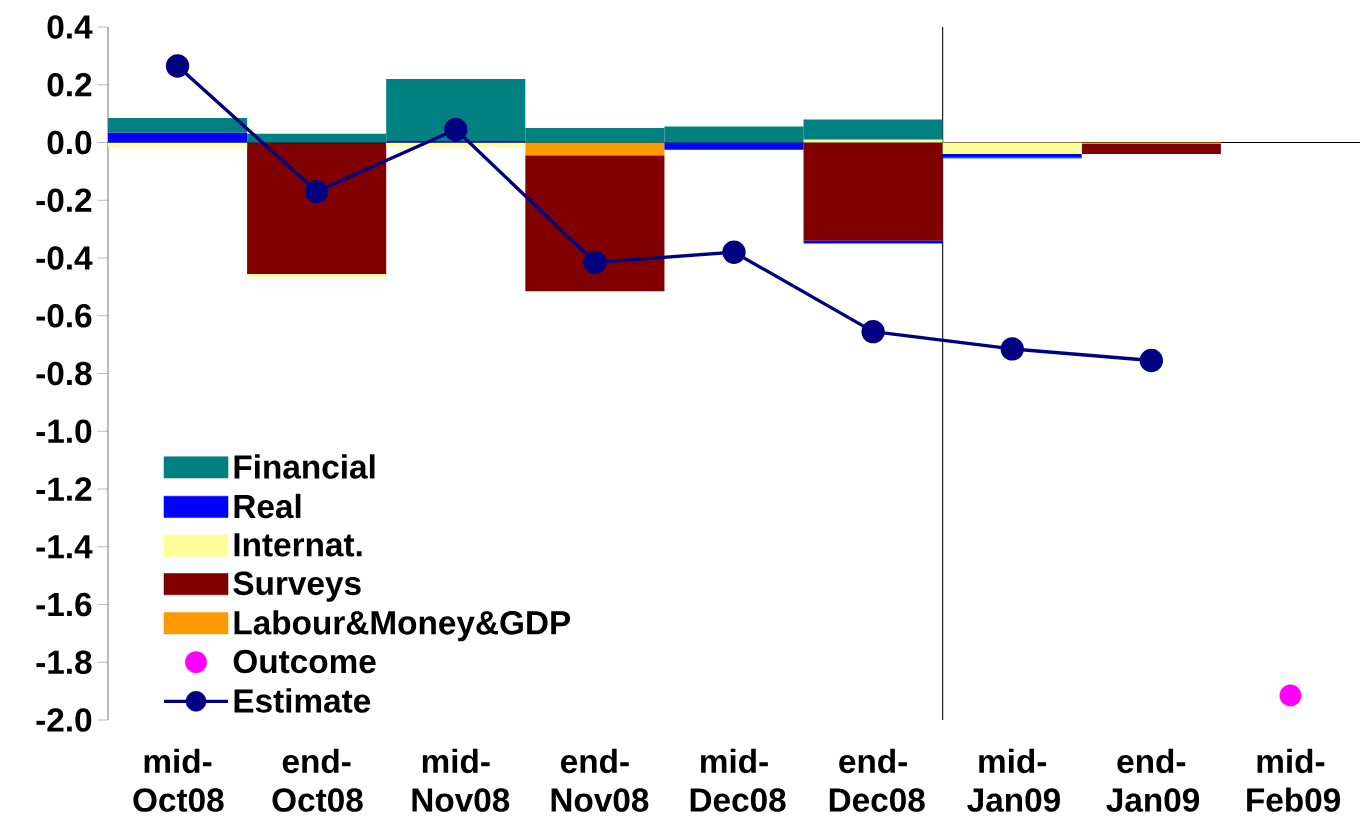  Describe the element at coordinates (297, 586) in the screenshot. I see `legend-label: Surveys` at that location.